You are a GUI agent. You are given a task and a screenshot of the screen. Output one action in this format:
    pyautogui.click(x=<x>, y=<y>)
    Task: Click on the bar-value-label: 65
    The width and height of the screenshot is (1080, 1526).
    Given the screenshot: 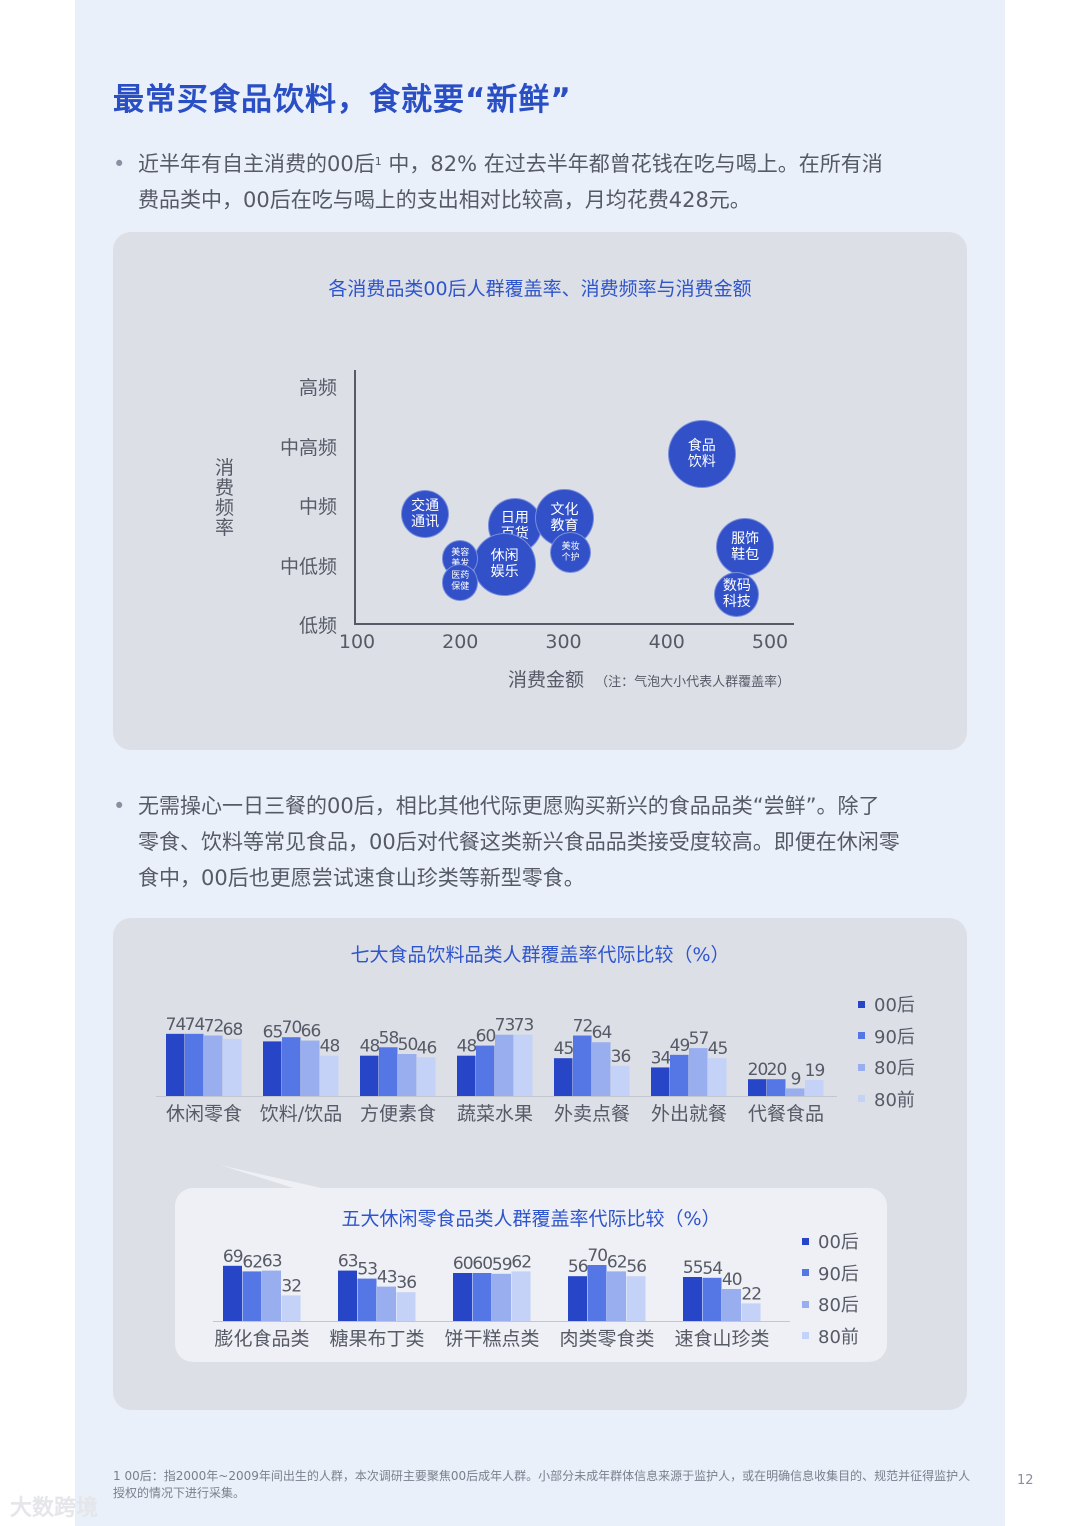 What is the action you would take?
    pyautogui.click(x=273, y=1032)
    